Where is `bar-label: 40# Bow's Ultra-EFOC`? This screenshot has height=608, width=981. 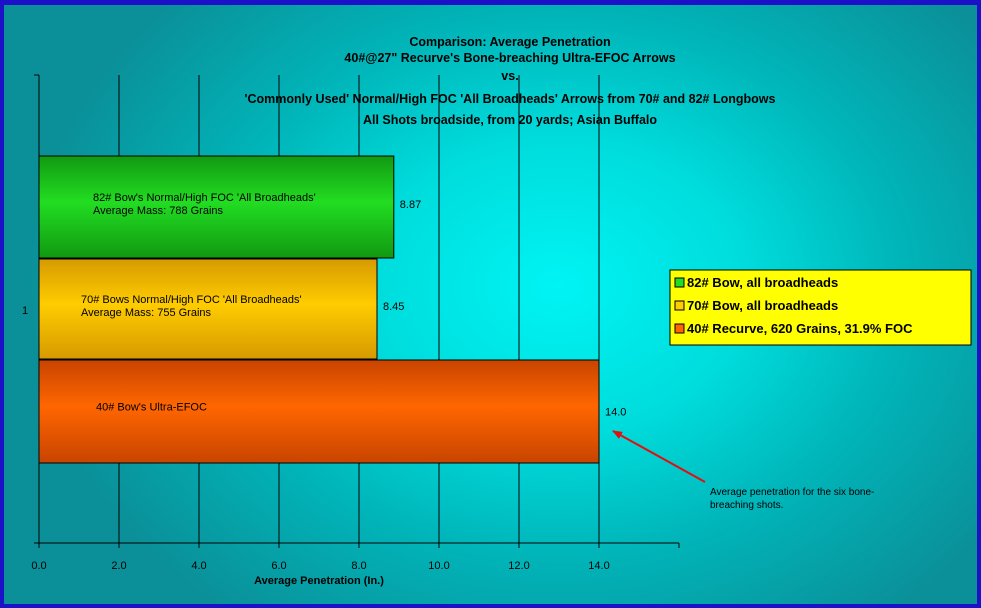 bar-label: 40# Bow's Ultra-EFOC is located at coordinates (151, 408).